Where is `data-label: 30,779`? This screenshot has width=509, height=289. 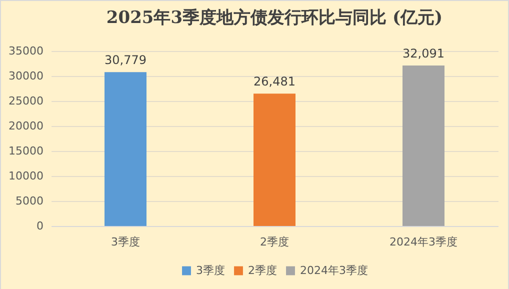 data-label: 30,779 is located at coordinates (125, 60).